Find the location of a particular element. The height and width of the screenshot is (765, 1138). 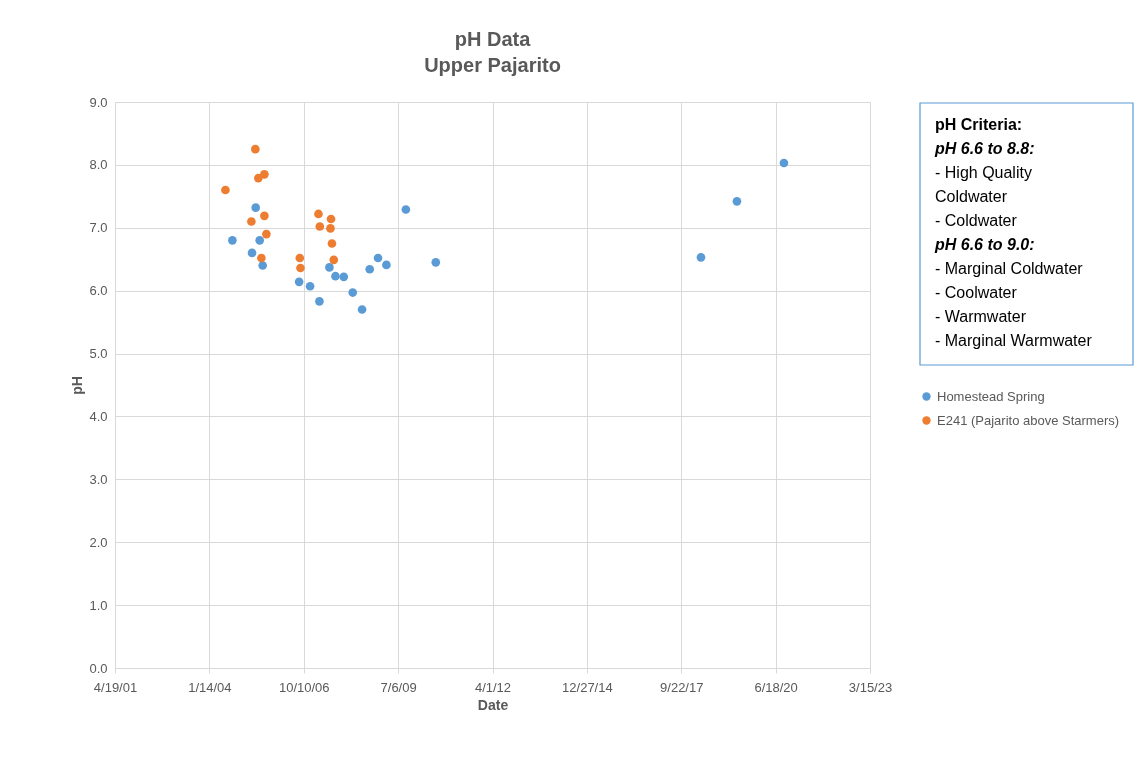

y-tick-label: 4.0 is located at coordinates (98, 416).